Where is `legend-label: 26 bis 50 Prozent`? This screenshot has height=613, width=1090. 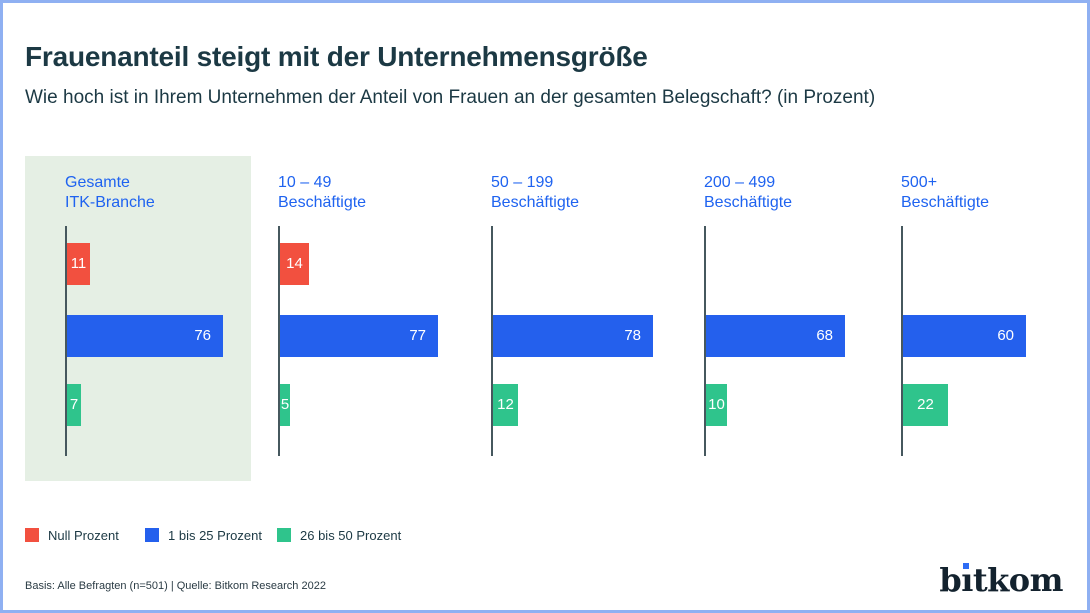
legend-label: 26 bis 50 Prozent is located at coordinates (351, 535).